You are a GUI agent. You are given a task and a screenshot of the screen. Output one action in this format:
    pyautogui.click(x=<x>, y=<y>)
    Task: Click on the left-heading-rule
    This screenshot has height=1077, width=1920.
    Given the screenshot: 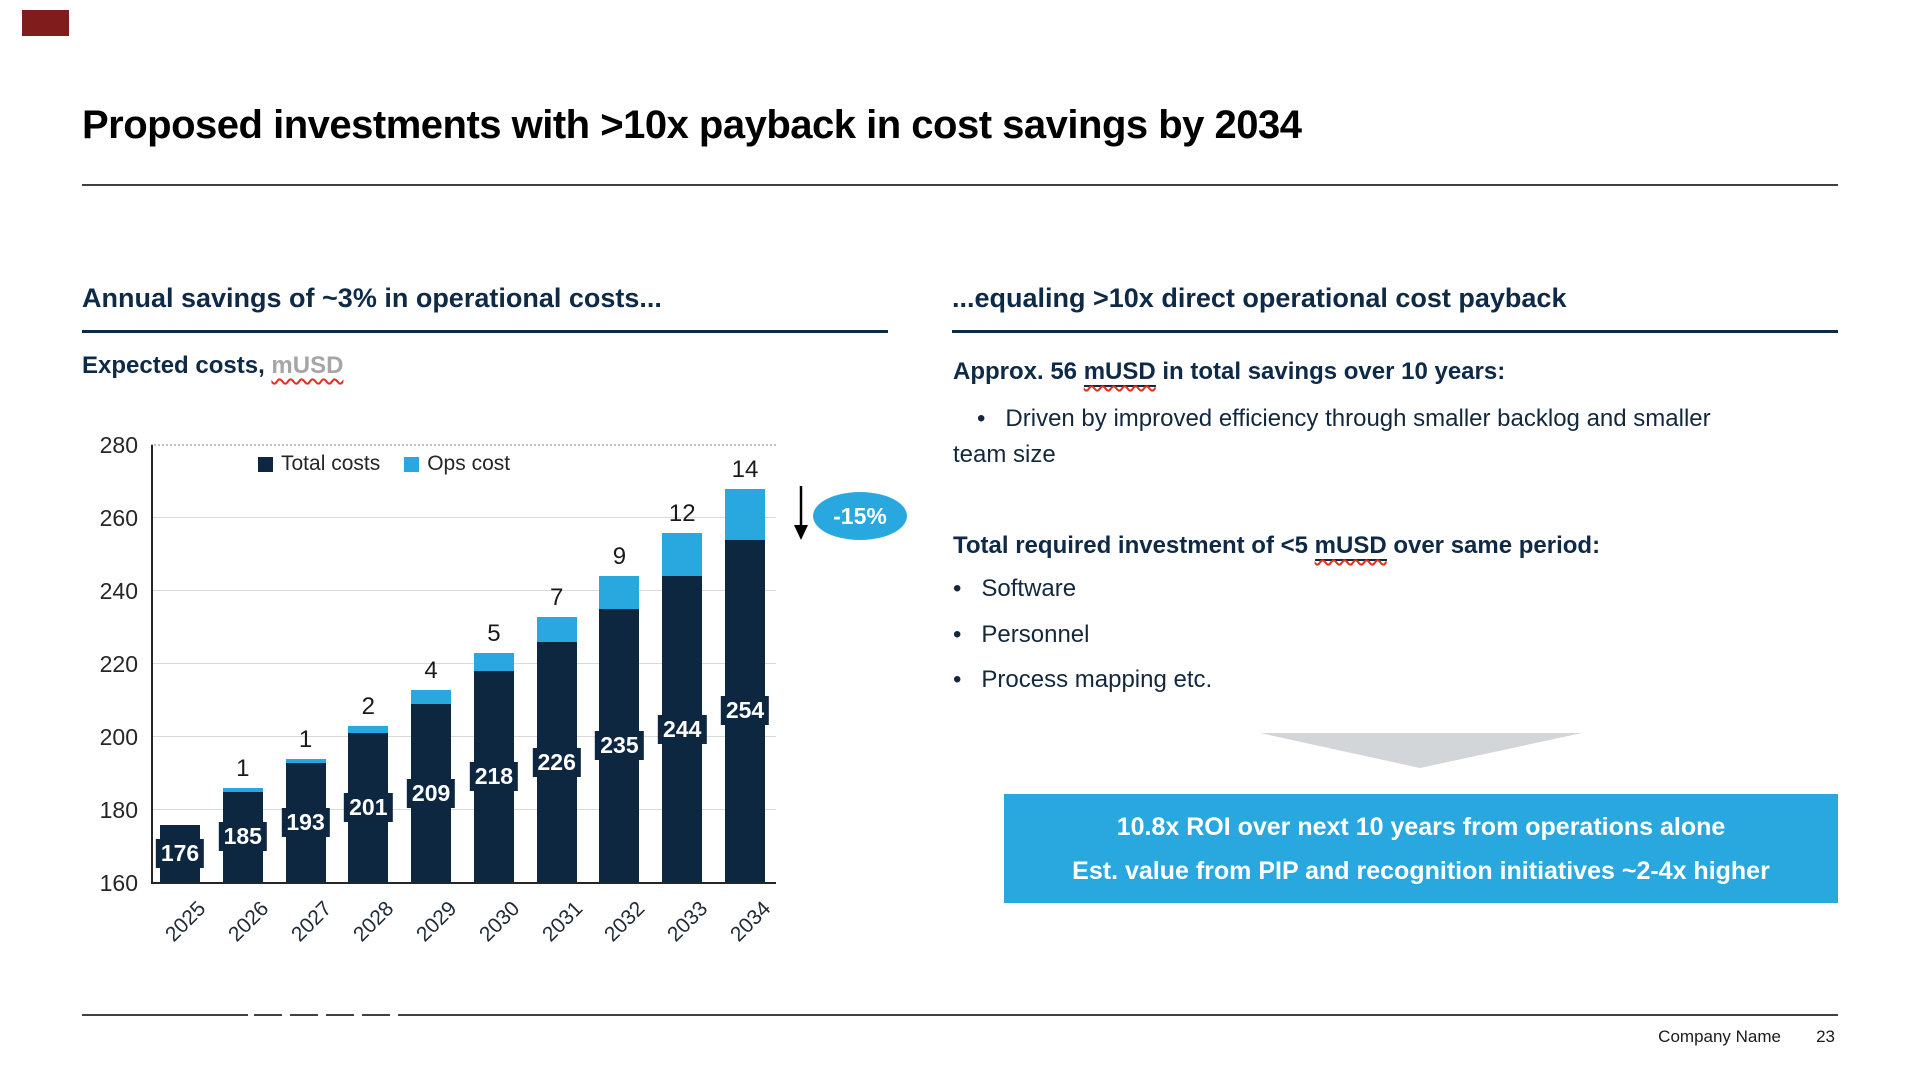 What is the action you would take?
    pyautogui.click(x=485, y=331)
    